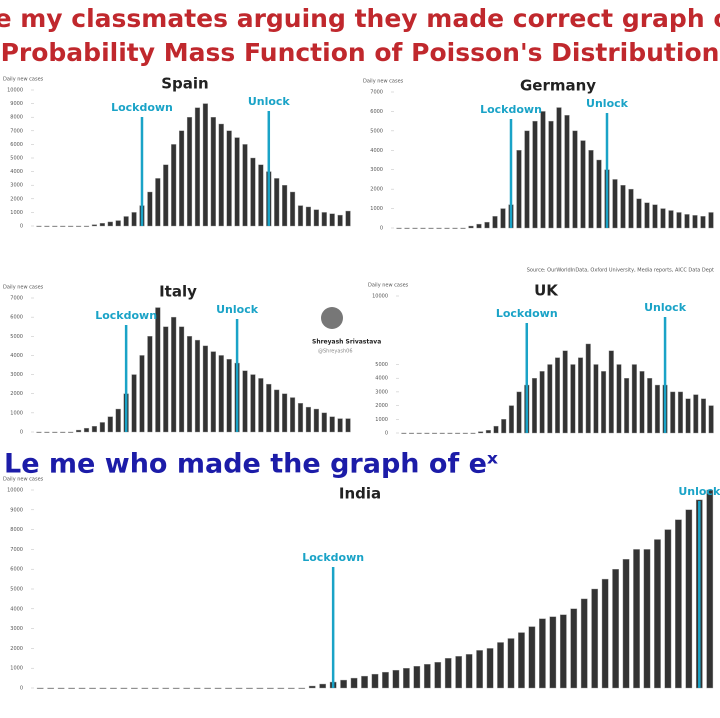 This screenshot has height=718, width=720. What do you see at coordinates (381, 420) in the screenshot?
I see `y-tick-label: 1000` at bounding box center [381, 420].